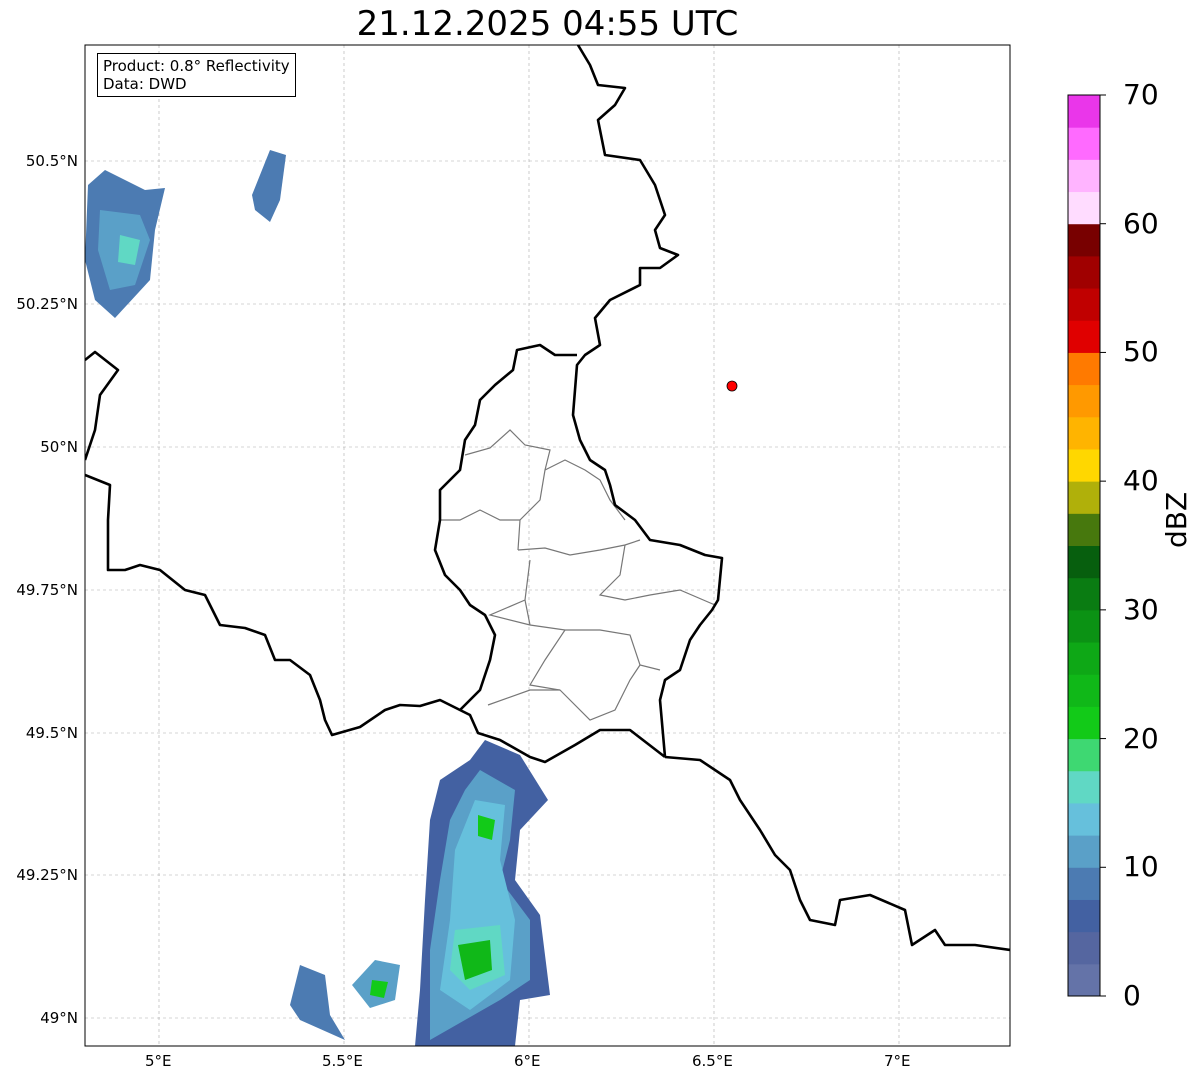 The height and width of the screenshot is (1081, 1202). Describe the element at coordinates (47, 590) in the screenshot. I see `lat-tick: 49.75°N` at that location.